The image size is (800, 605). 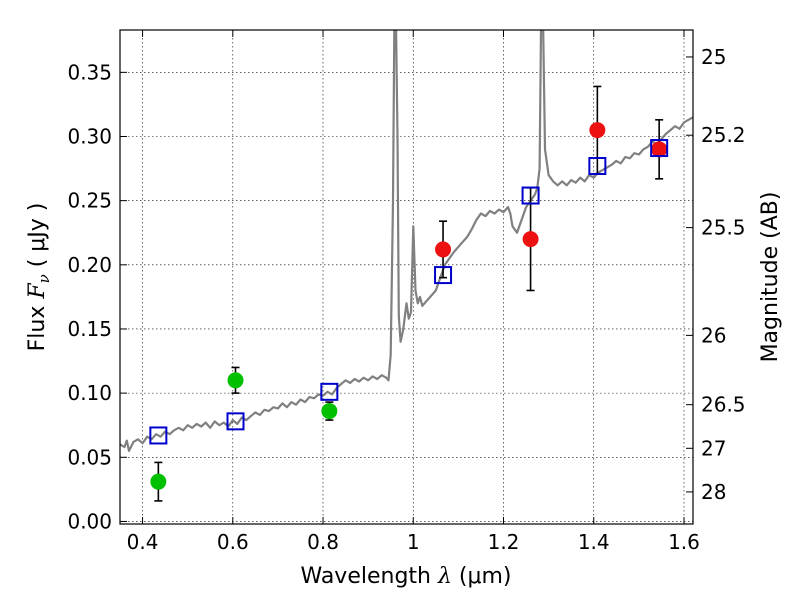 I want to click on y-tick-label: 0.10, so click(x=89, y=393).